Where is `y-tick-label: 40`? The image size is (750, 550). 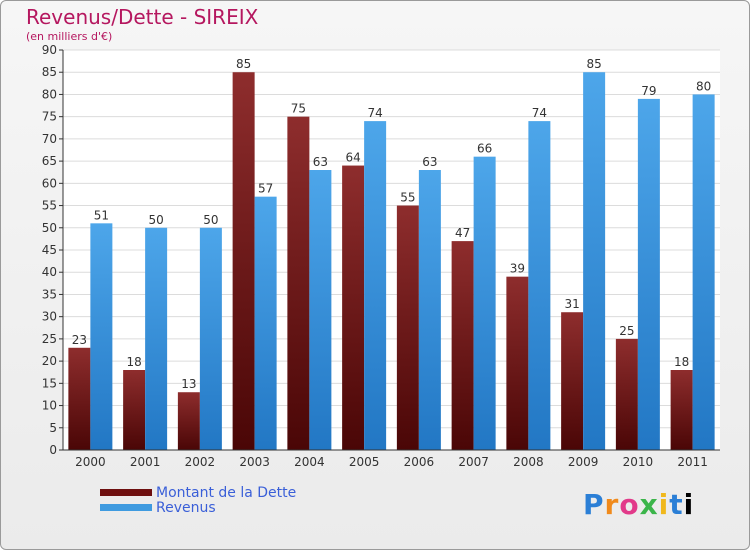 y-tick-label: 40 is located at coordinates (49, 272).